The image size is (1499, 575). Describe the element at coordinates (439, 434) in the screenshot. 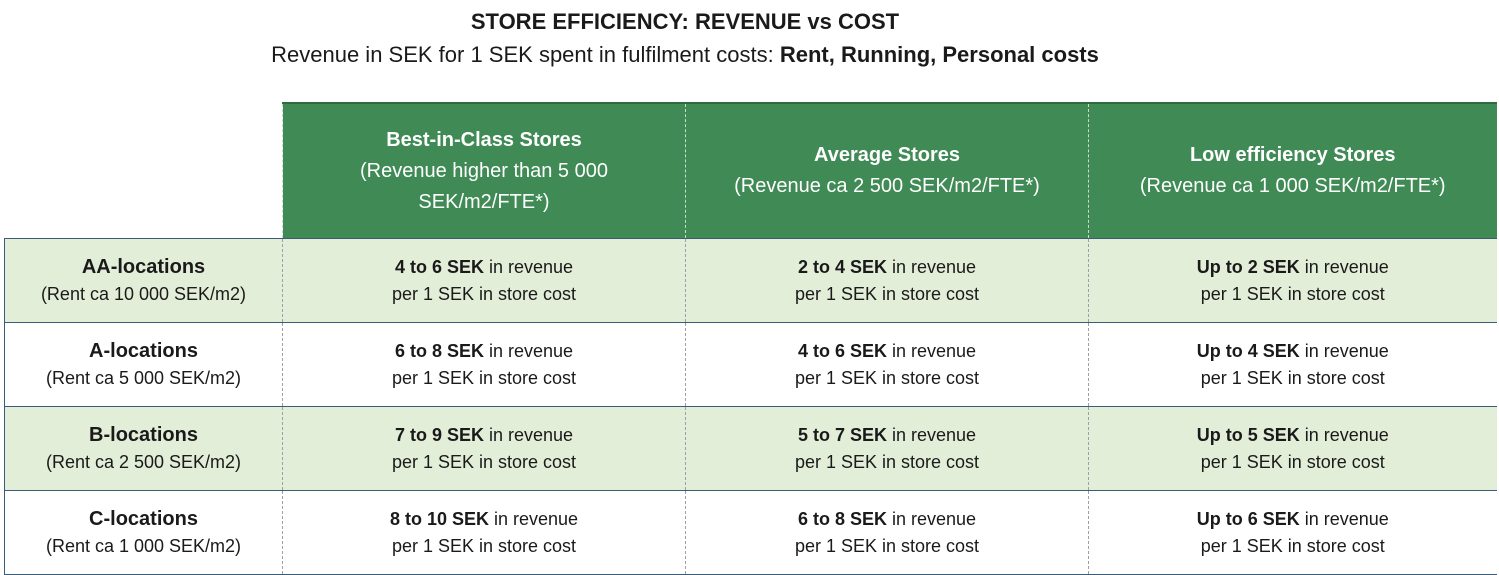

I see `cell-value: 7 to 9 SEK` at that location.